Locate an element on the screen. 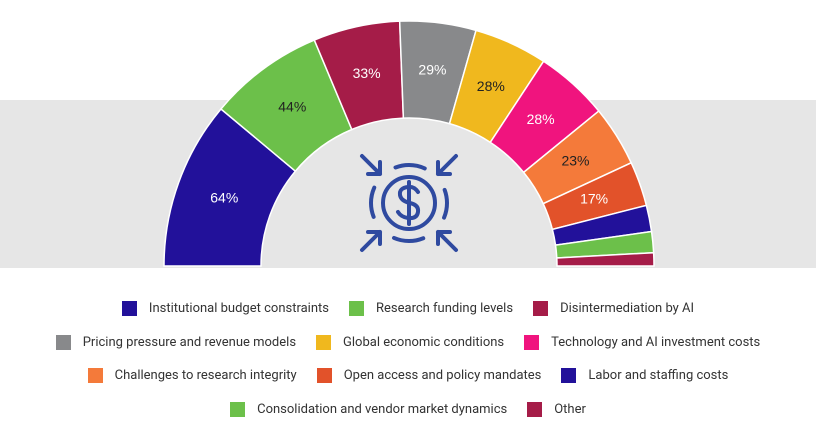  icon is located at coordinates (409, 203).